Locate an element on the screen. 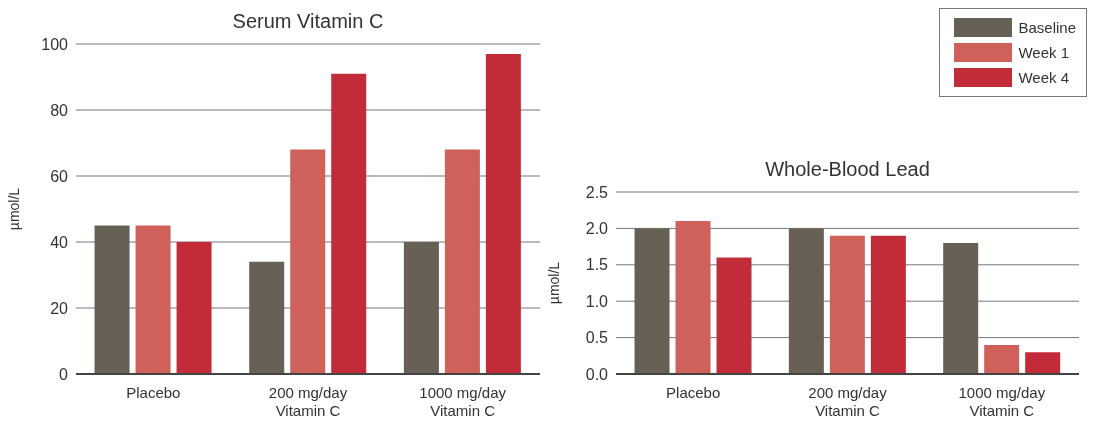  y-tick-label: 1.5 is located at coordinates (597, 265).